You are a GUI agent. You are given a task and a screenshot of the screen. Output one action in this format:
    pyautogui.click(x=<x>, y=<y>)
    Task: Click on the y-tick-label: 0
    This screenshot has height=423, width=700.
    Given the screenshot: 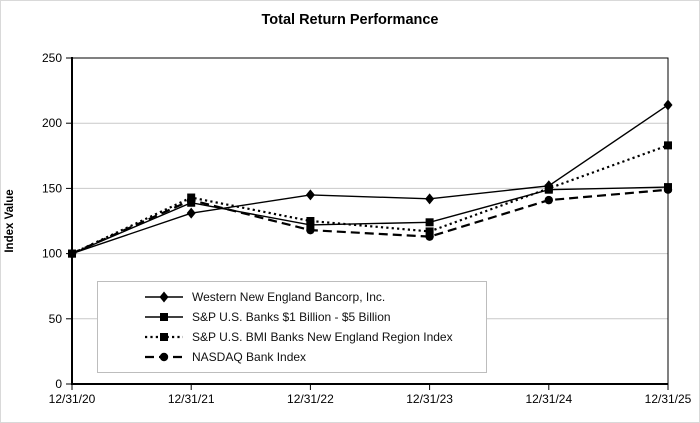 What is the action you would take?
    pyautogui.click(x=58, y=384)
    